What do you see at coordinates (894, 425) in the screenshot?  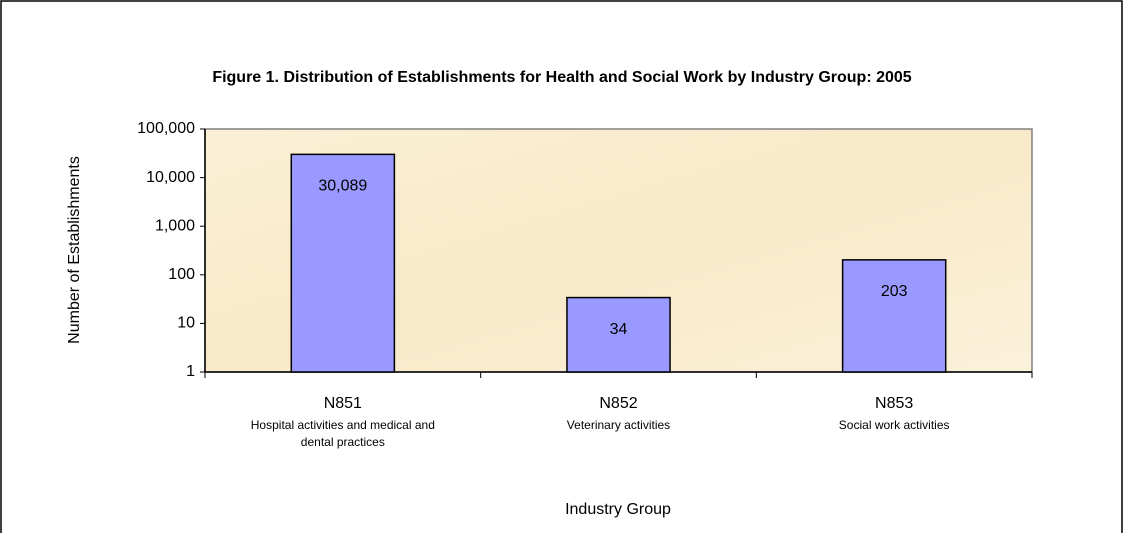 I see `category-description: Social work activities` at bounding box center [894, 425].